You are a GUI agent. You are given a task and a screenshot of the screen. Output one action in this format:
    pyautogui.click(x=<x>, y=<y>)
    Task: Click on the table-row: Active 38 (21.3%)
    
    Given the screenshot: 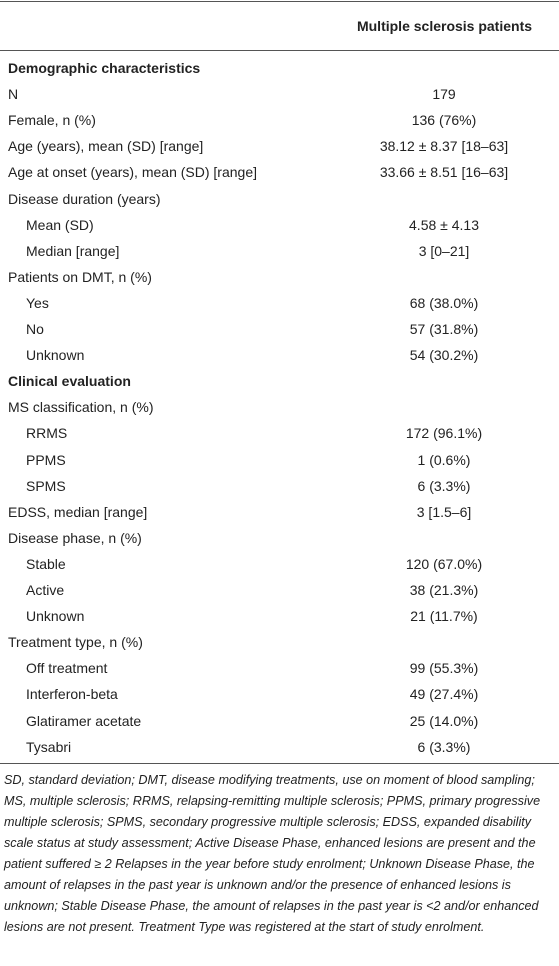 What is the action you would take?
    pyautogui.click(x=279, y=590)
    